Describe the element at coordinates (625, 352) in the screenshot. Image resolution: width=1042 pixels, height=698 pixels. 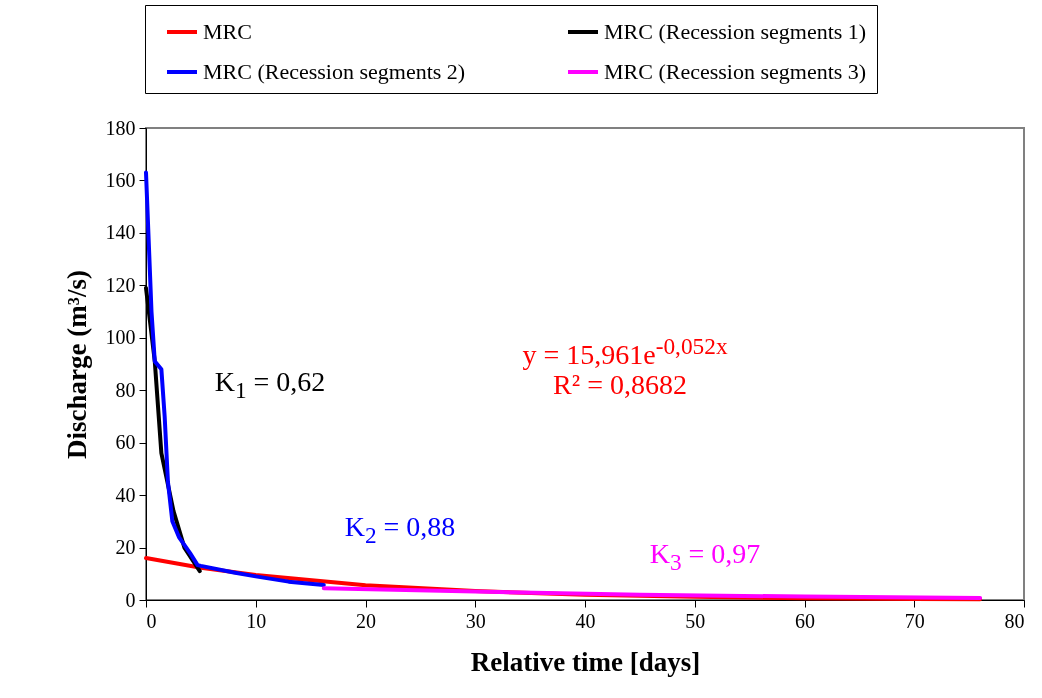
I see `annotation: y = 15,961e$^{-0,052x}$` at that location.